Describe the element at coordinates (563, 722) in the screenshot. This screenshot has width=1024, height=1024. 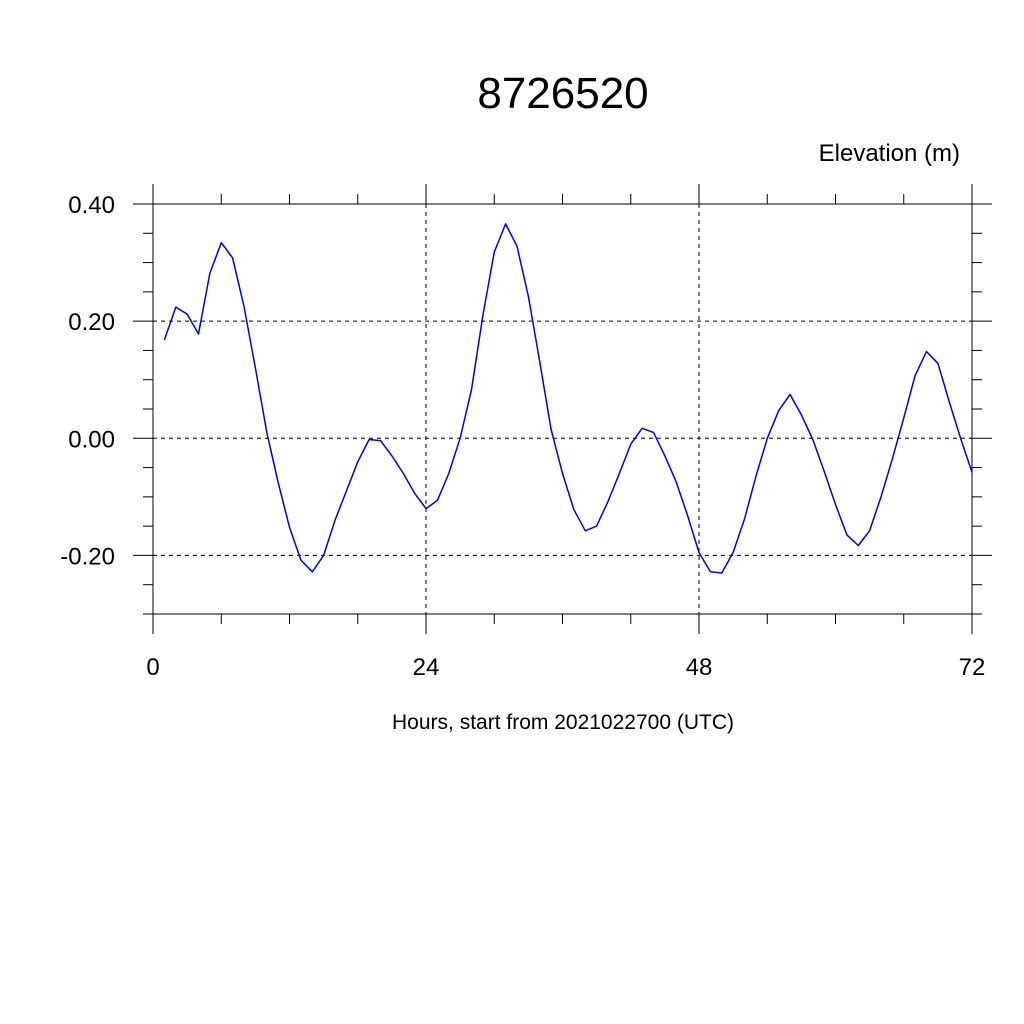
I see `x-axis-label: Hours, start from 2021022700 (UTC)` at that location.